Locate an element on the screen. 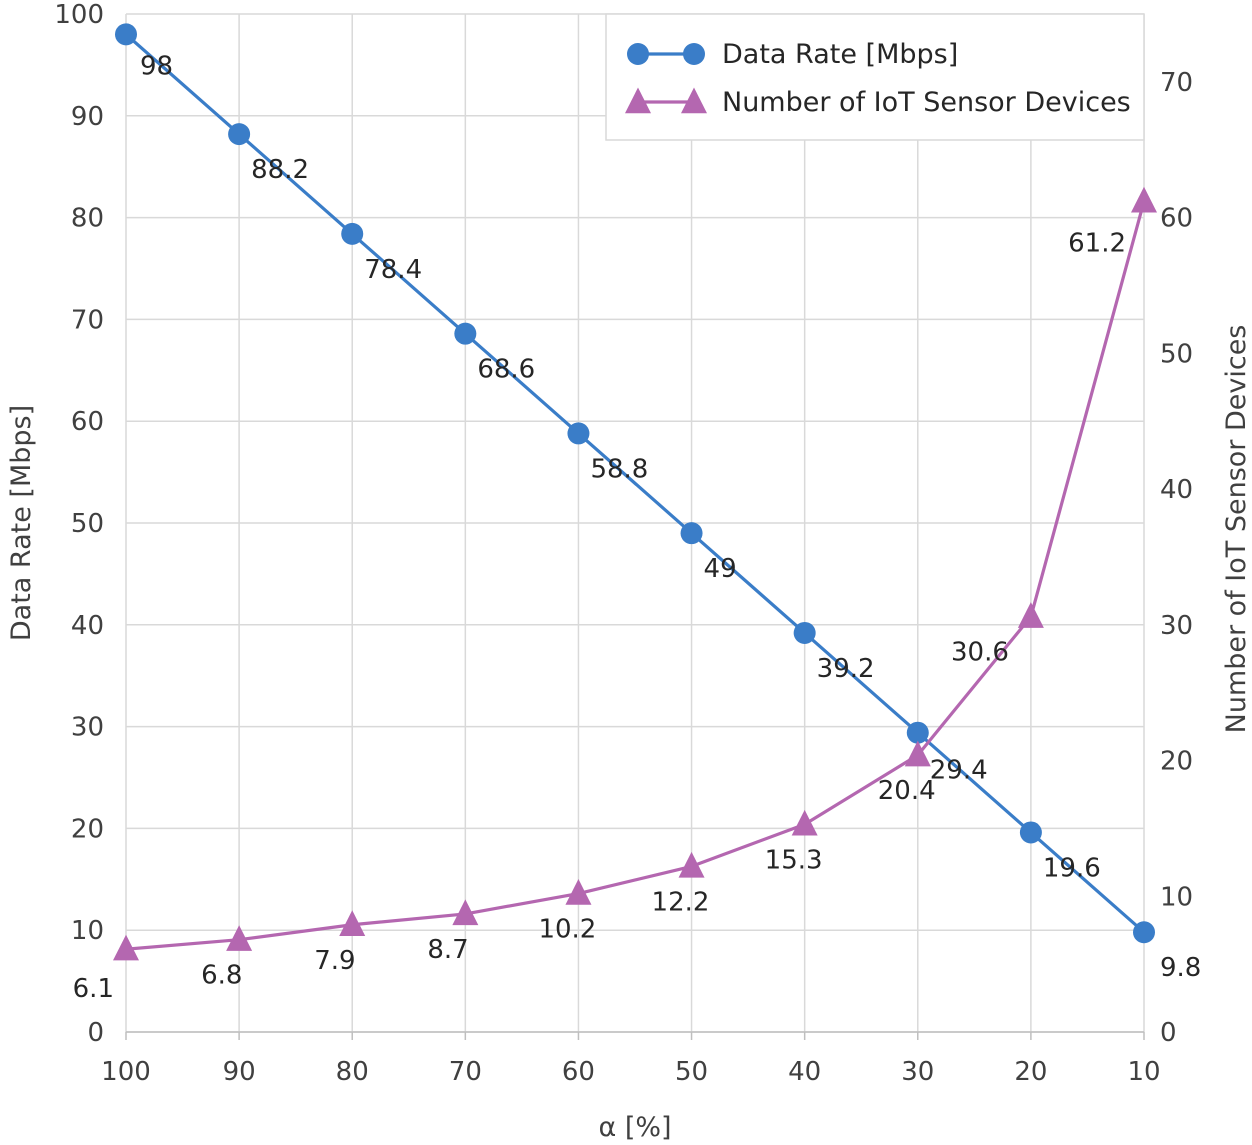  iot-devices-label: 15.3 is located at coordinates (794, 860).